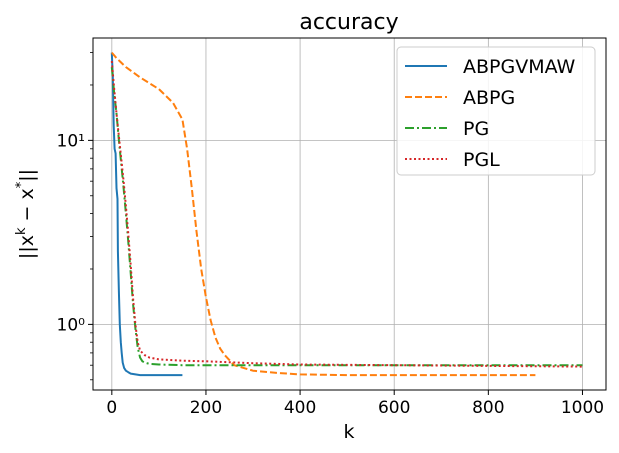 Image resolution: width=619 pixels, height=453 pixels. Describe the element at coordinates (488, 408) in the screenshot. I see `x-tick-label: 800` at that location.